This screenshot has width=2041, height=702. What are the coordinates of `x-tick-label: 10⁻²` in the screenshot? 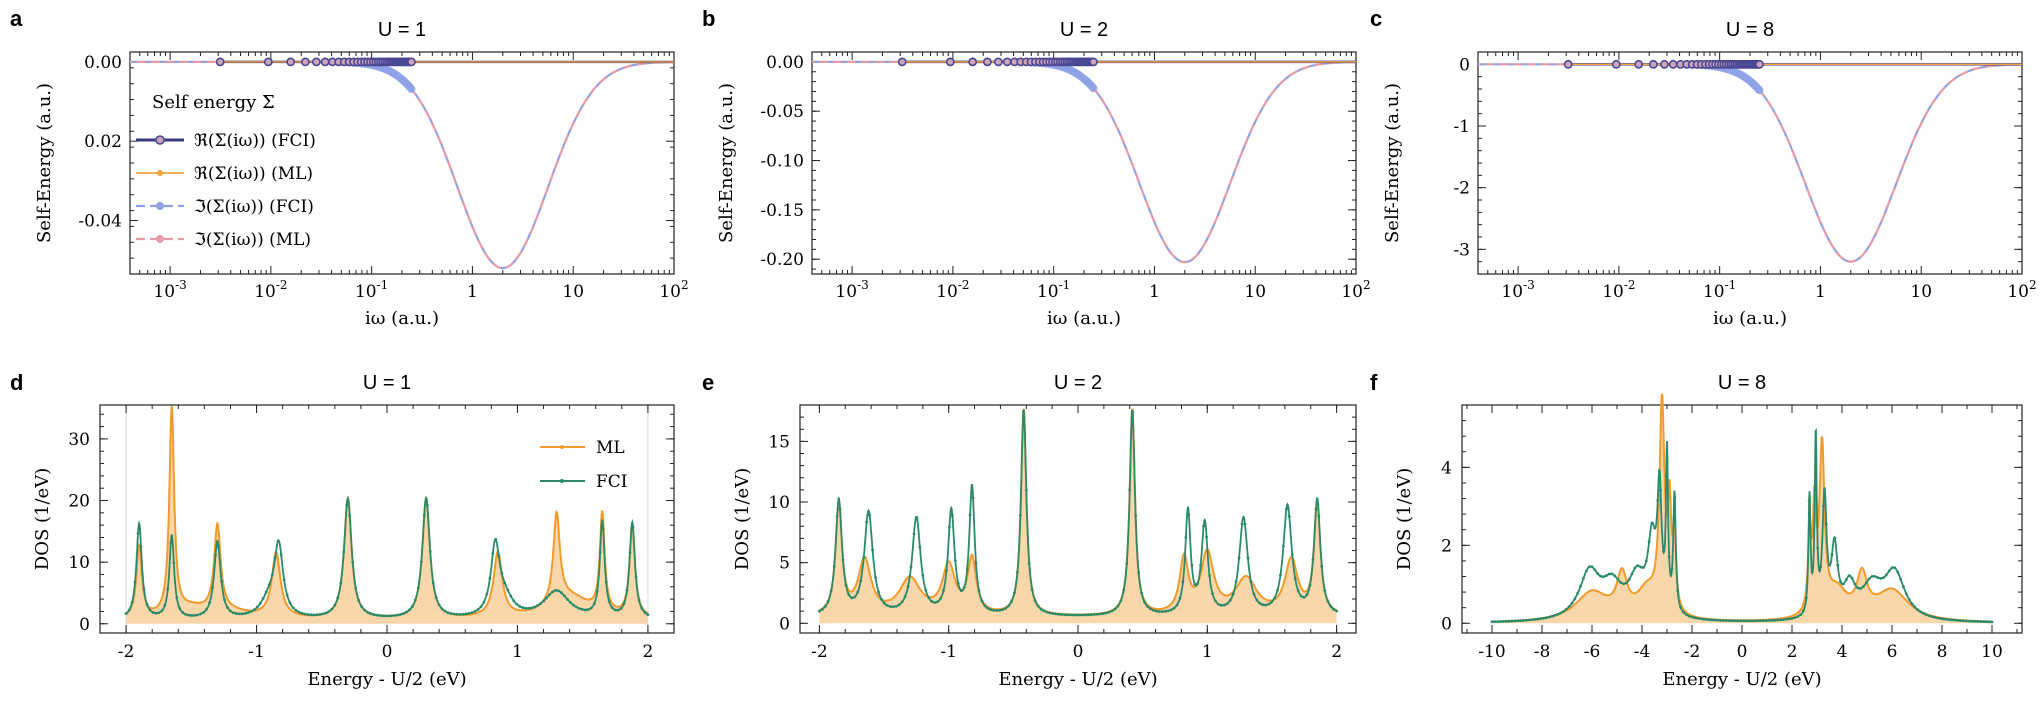 It's located at (1618, 290).